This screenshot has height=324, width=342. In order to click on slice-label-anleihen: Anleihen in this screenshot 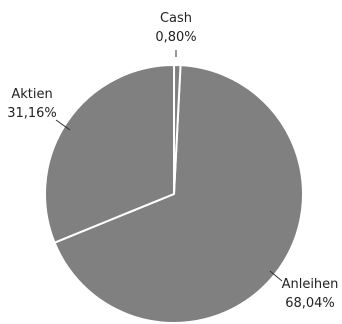, I will do `click(310, 284)`.